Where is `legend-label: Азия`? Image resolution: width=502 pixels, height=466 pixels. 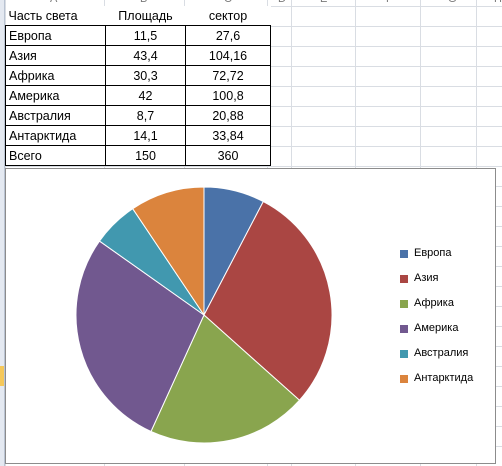
legend-label: Азия is located at coordinates (426, 278).